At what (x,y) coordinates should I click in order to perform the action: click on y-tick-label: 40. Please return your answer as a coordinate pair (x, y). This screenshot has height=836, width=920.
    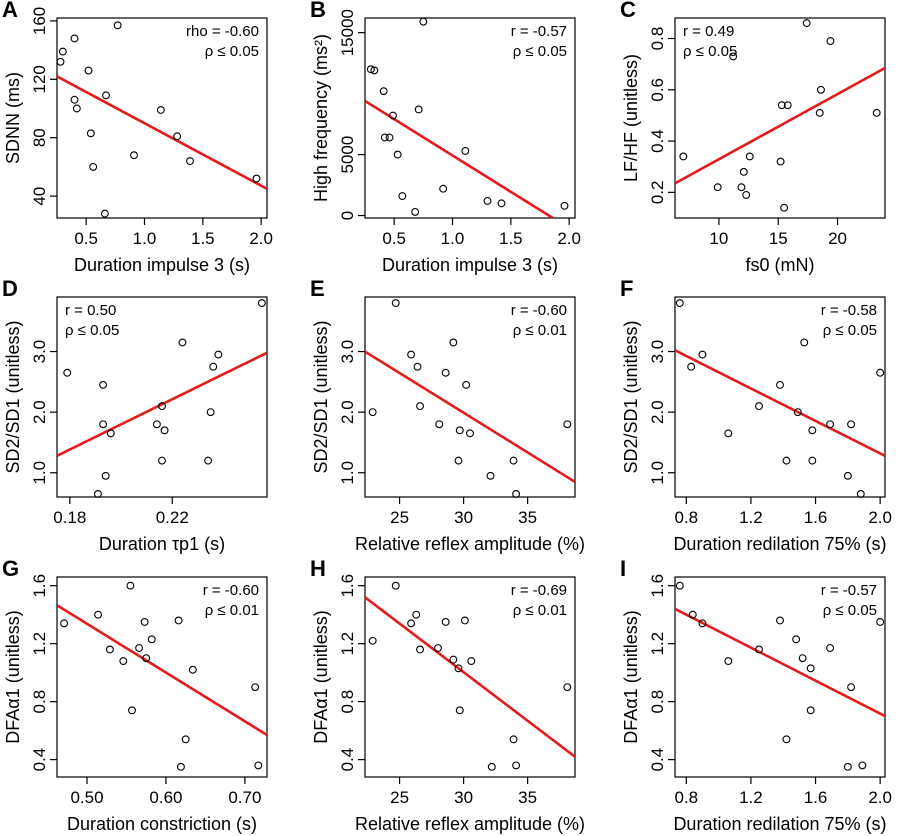
    Looking at the image, I should click on (39, 196).